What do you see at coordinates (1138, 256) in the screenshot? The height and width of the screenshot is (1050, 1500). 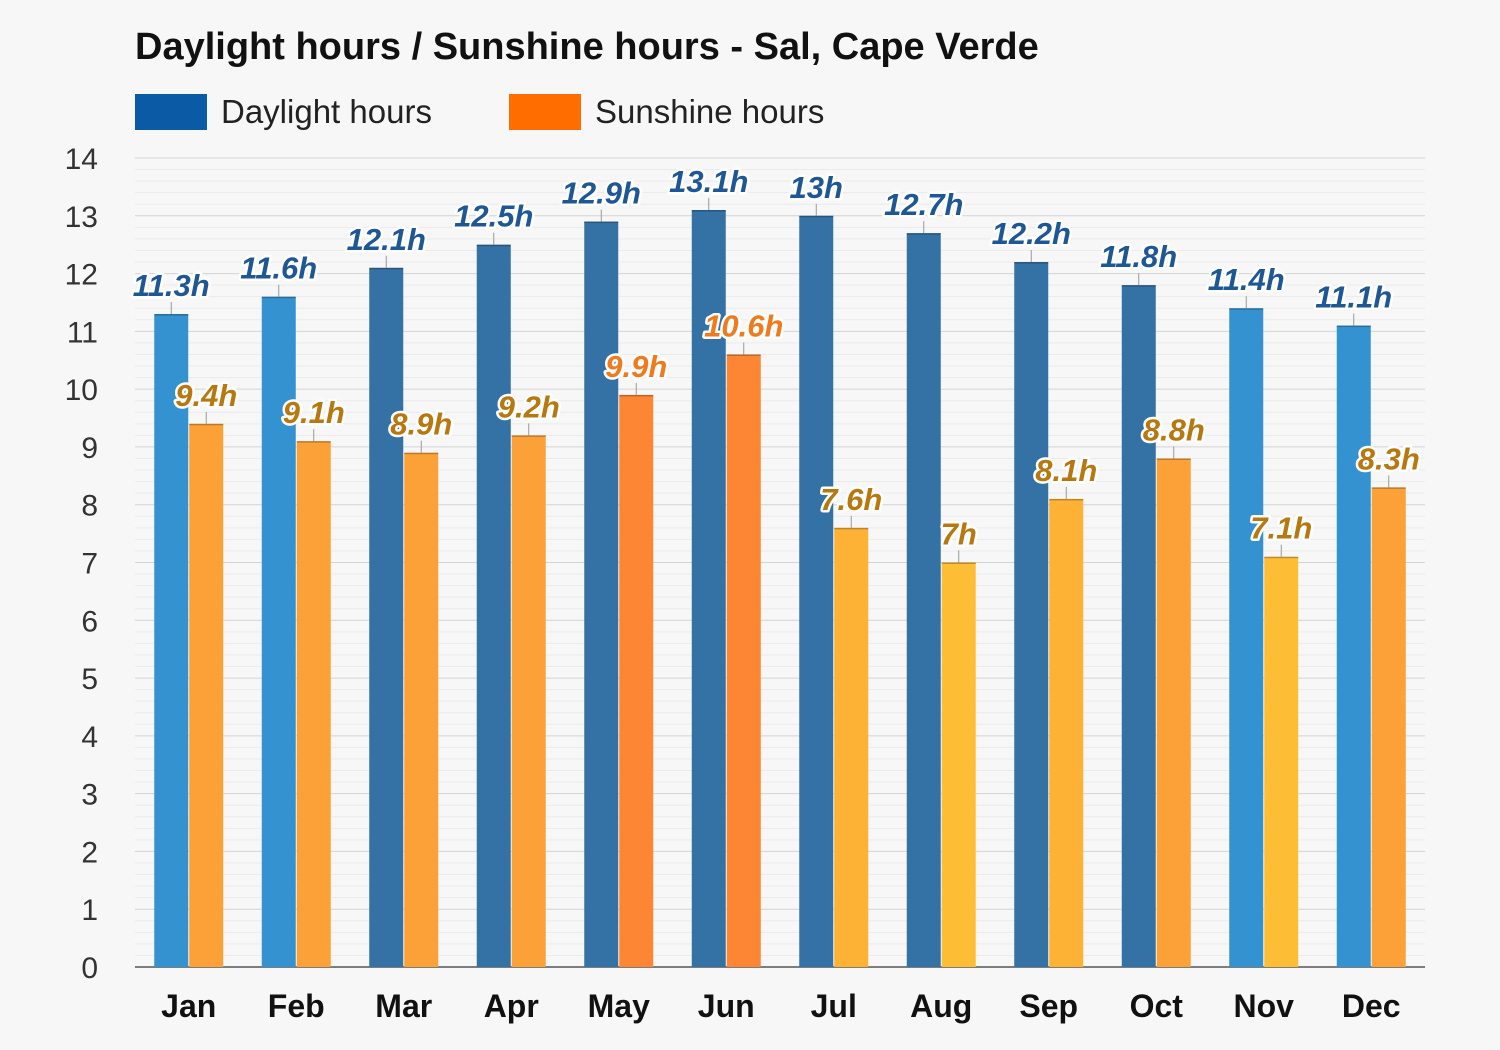 I see `daylight-value-label: 11.8h` at bounding box center [1138, 256].